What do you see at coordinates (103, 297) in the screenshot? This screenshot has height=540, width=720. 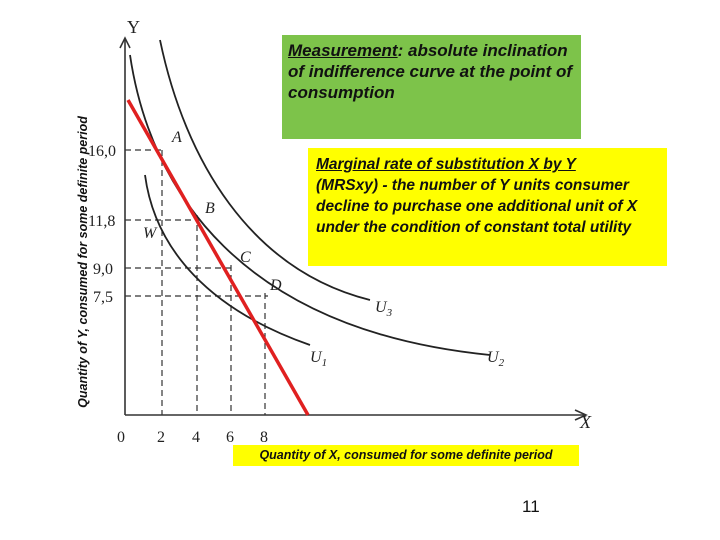 I see `y-tick-label: 7,5` at bounding box center [103, 297].